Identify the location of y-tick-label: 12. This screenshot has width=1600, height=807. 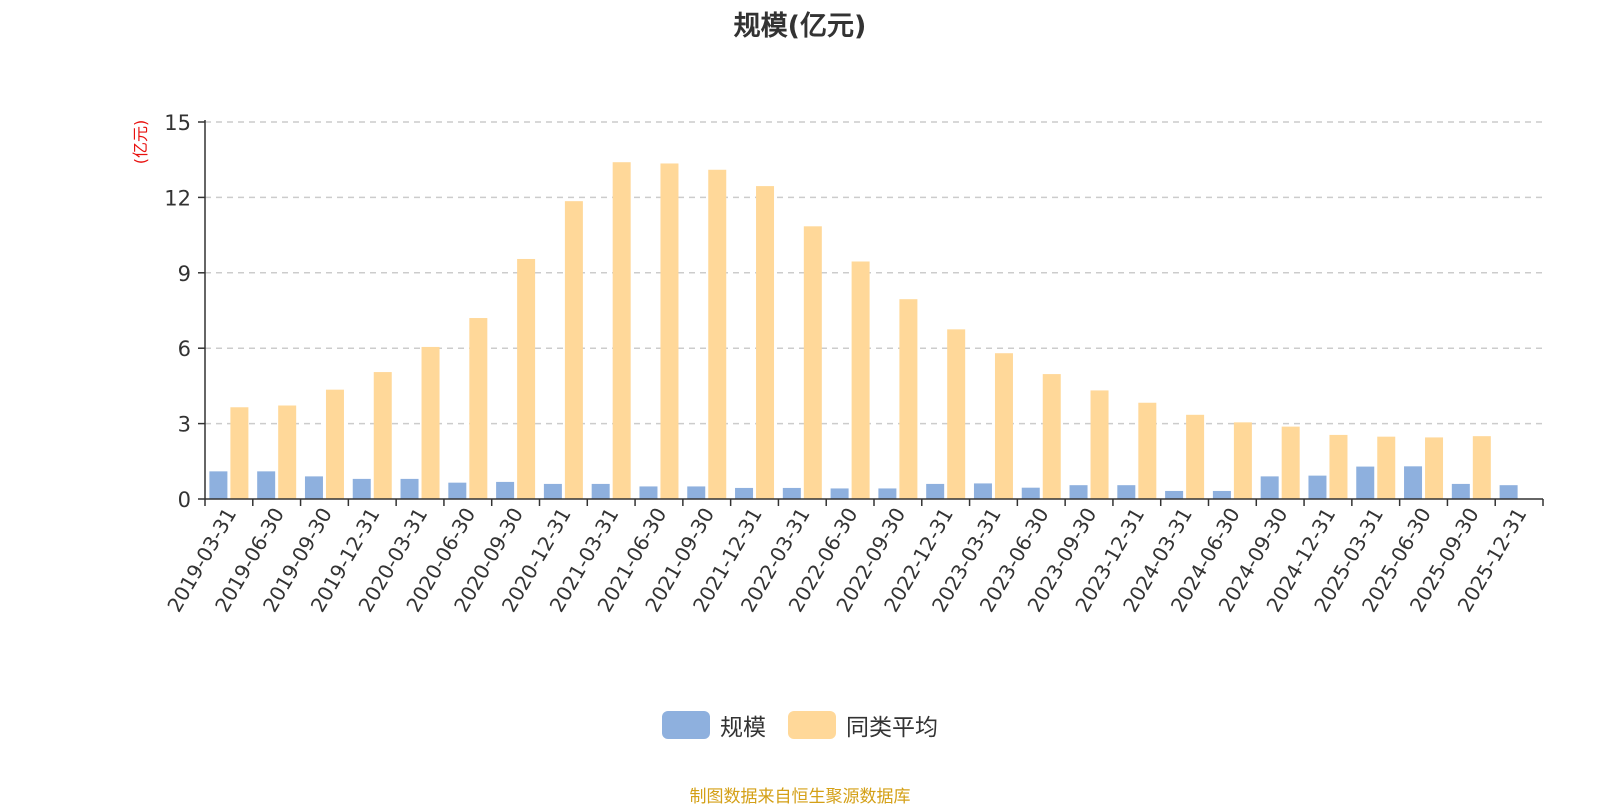
(177, 198).